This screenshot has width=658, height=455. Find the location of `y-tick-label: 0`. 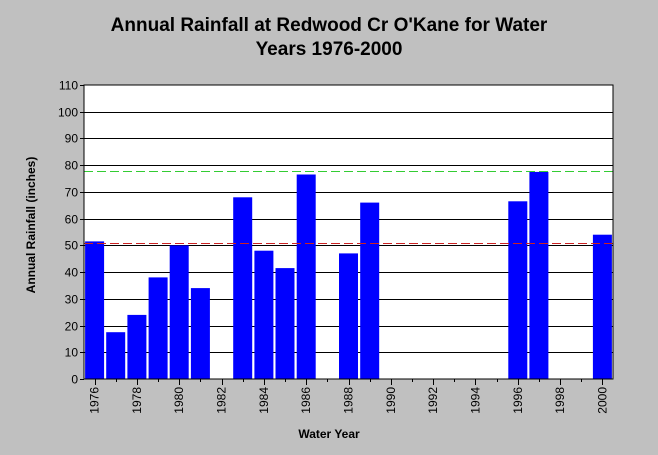

y-tick-label: 0 is located at coordinates (74, 380).